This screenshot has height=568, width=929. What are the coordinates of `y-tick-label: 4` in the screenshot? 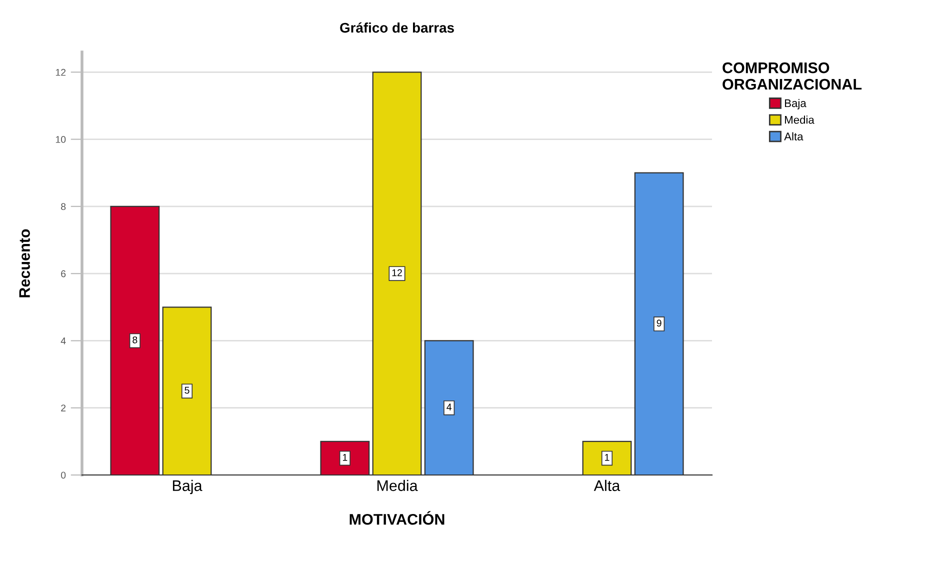 It's located at (63, 341).